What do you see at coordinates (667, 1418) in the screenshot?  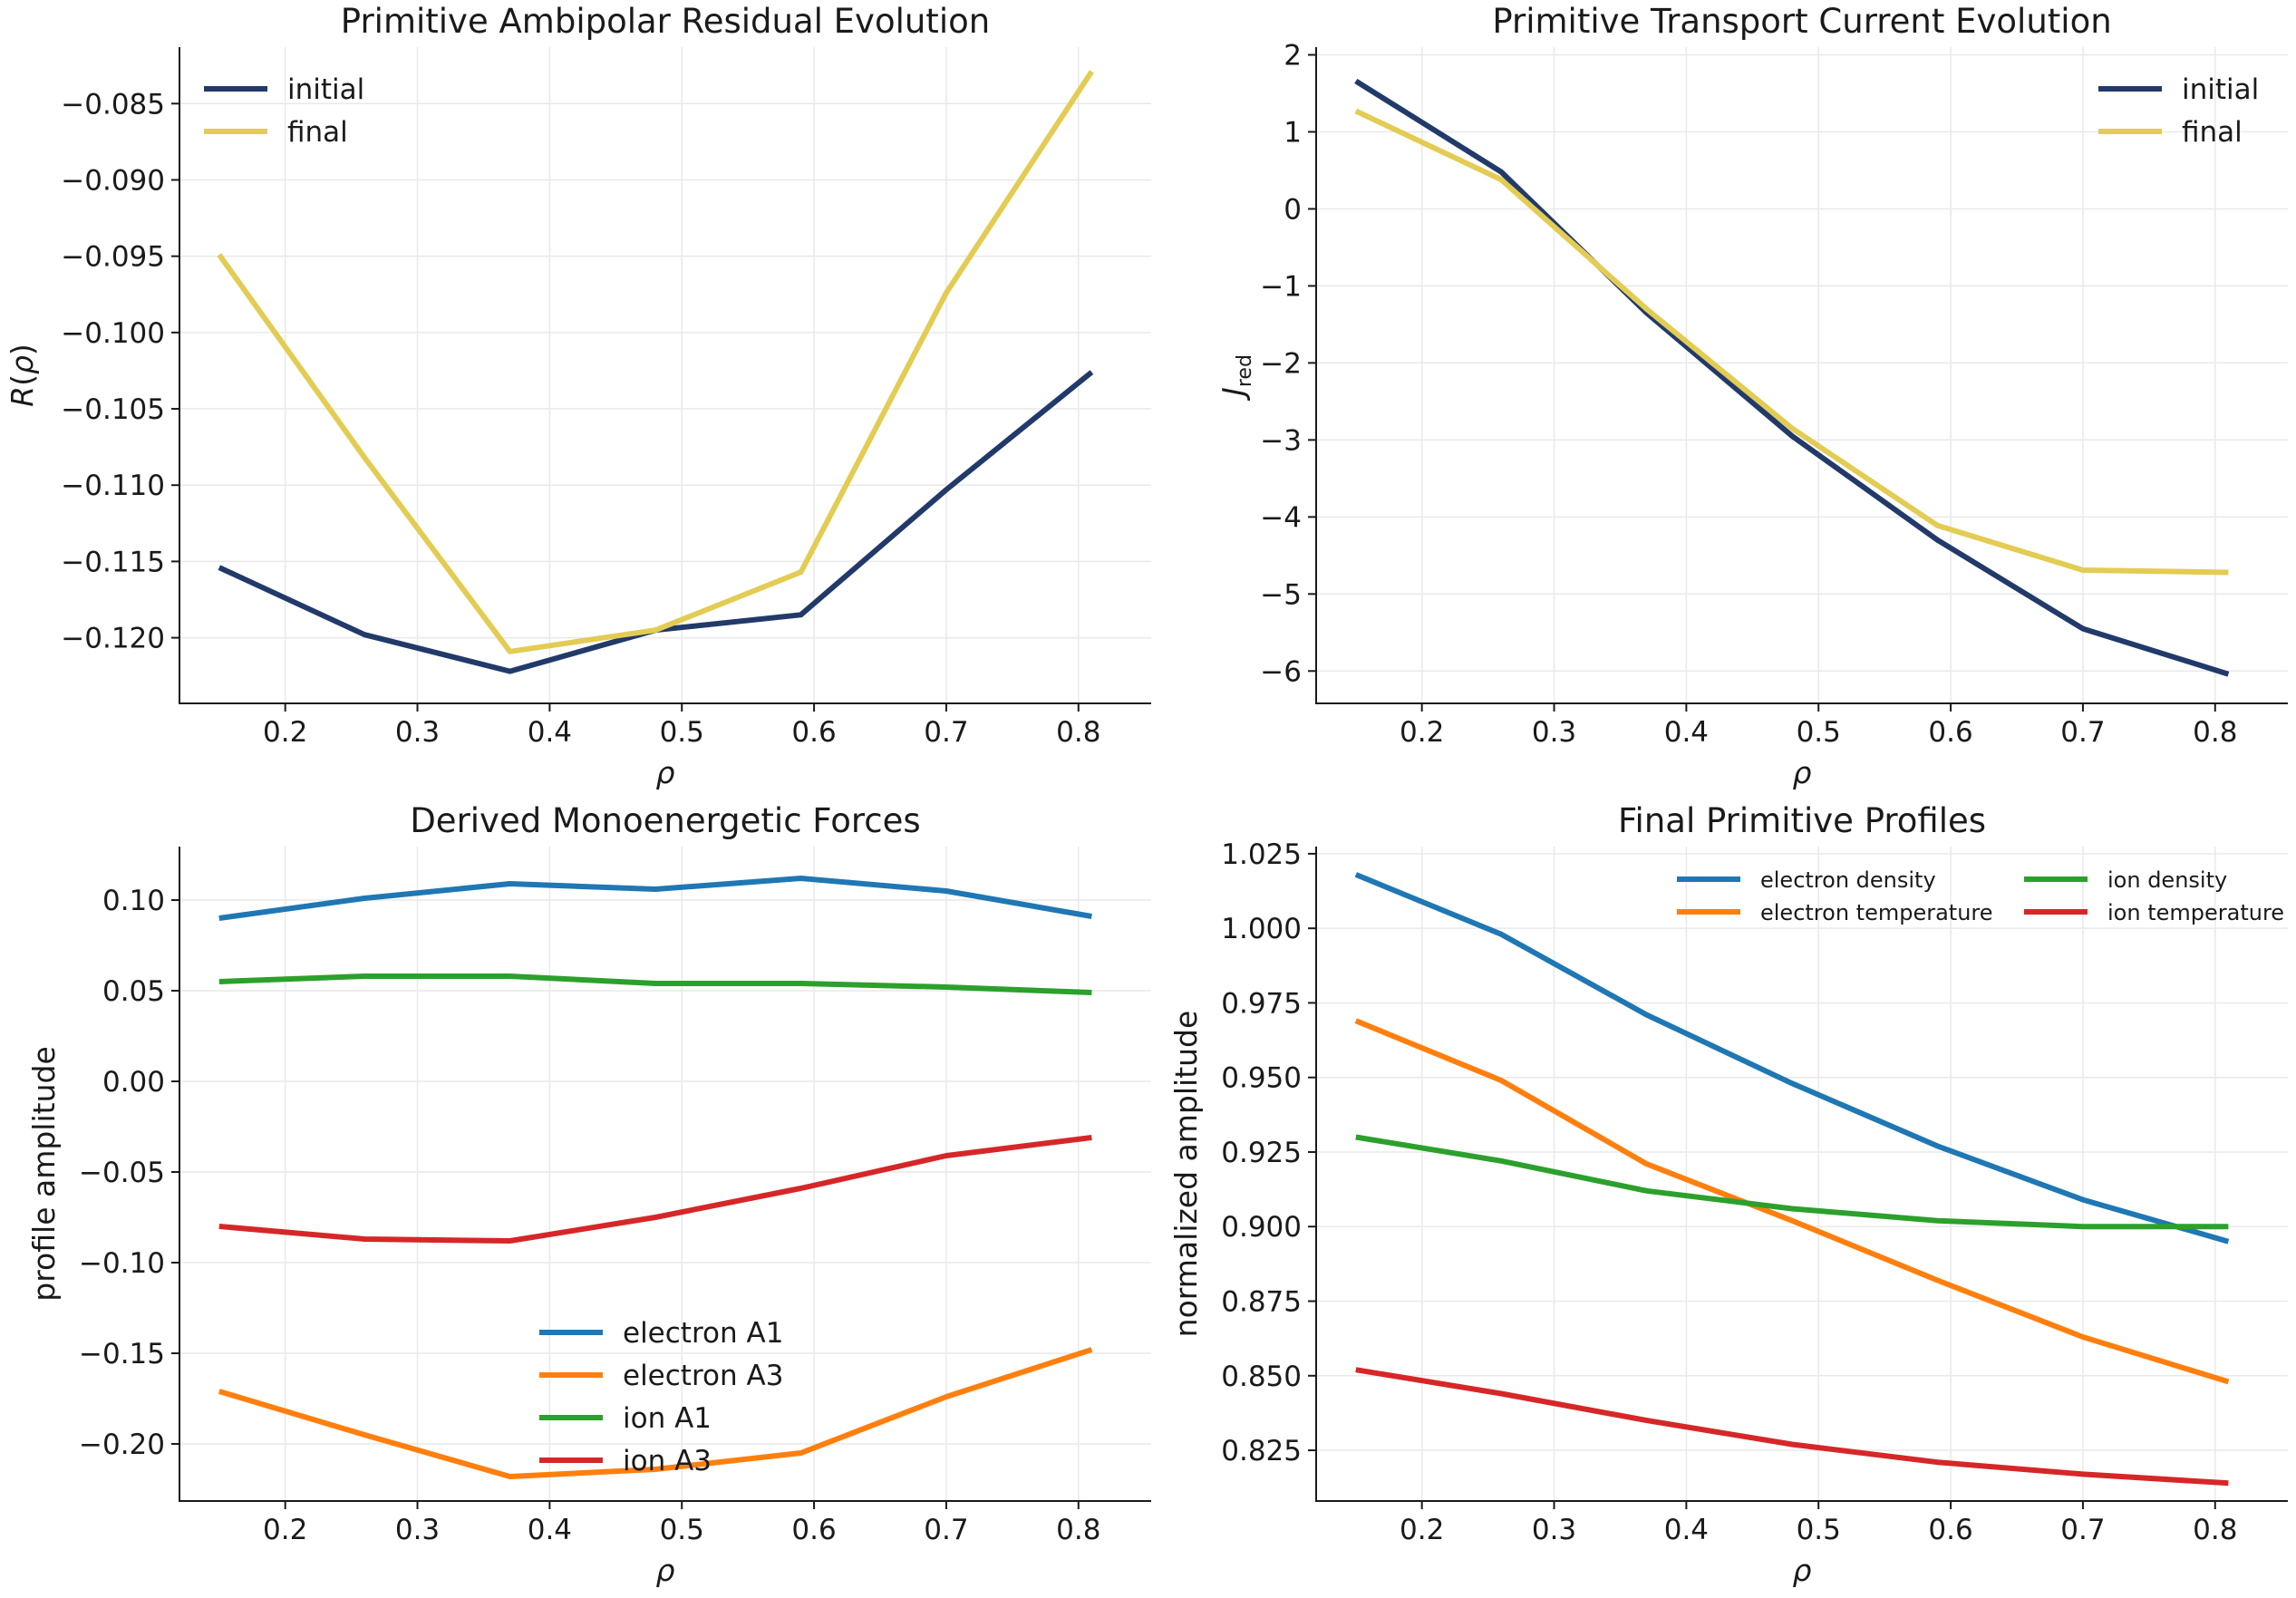 I see `legend-label: ion A1` at bounding box center [667, 1418].